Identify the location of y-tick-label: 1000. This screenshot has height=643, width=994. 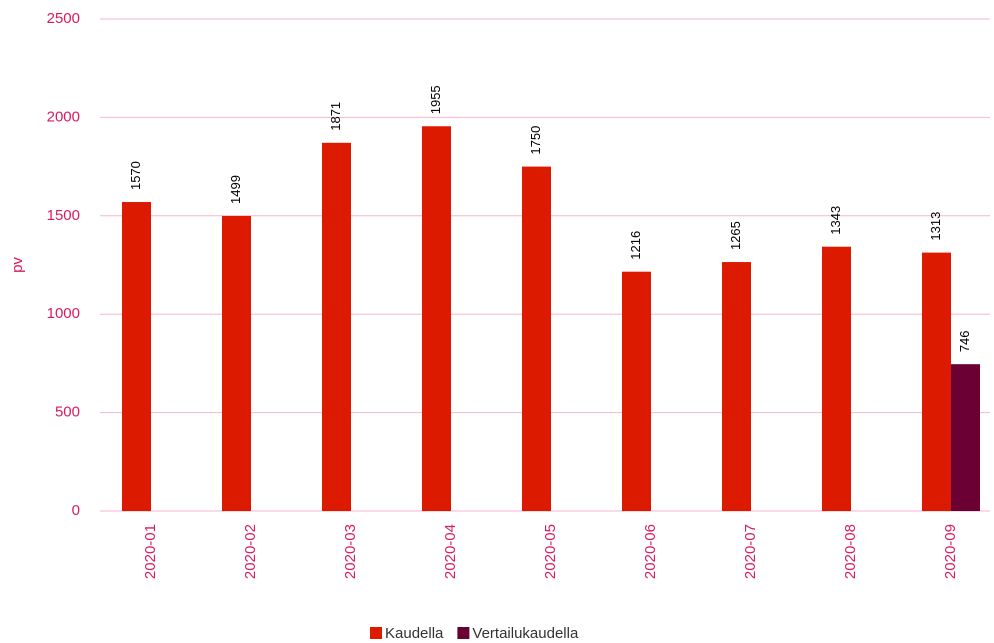
(63, 313).